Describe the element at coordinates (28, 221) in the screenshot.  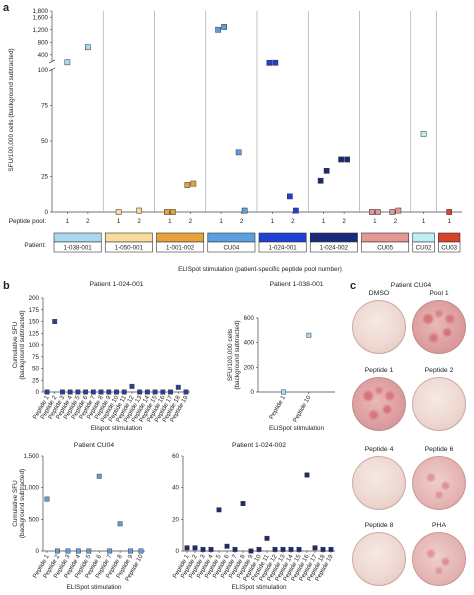
I see `pool-axis-label: Peptide pool:` at that location.